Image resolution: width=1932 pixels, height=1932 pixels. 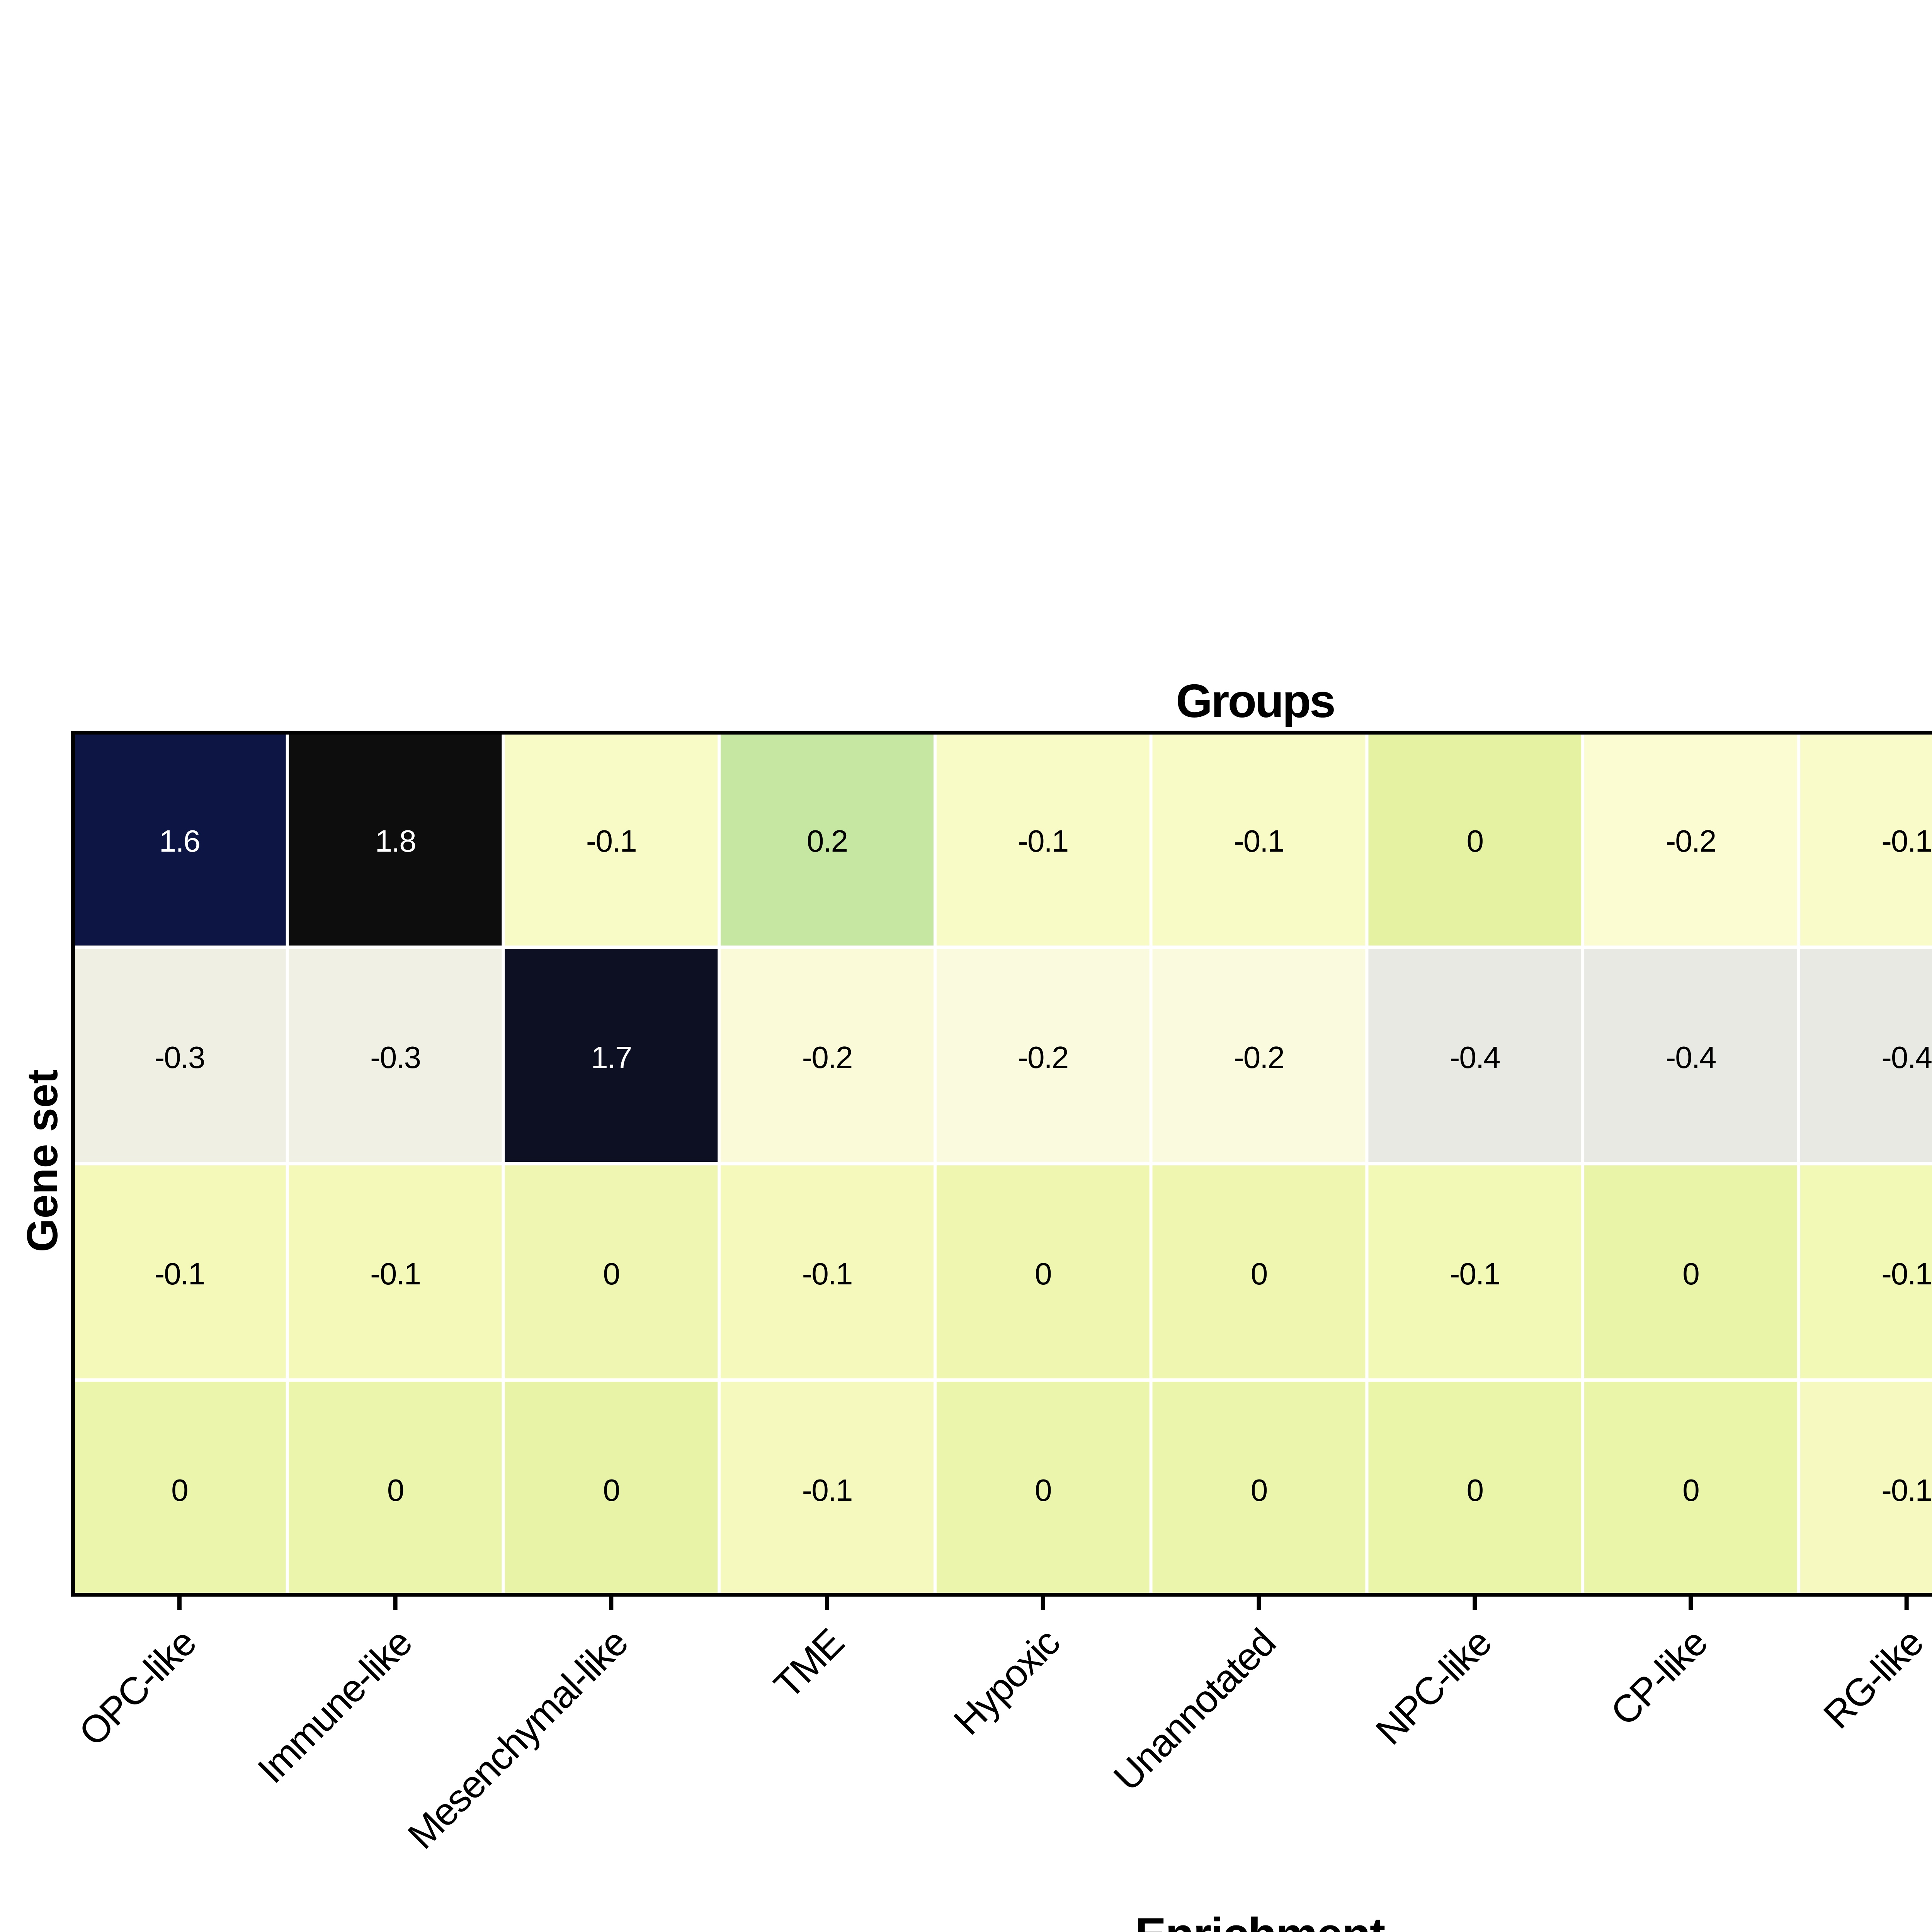 What do you see at coordinates (827, 841) in the screenshot?
I see `svg-text: 0.2` at bounding box center [827, 841].